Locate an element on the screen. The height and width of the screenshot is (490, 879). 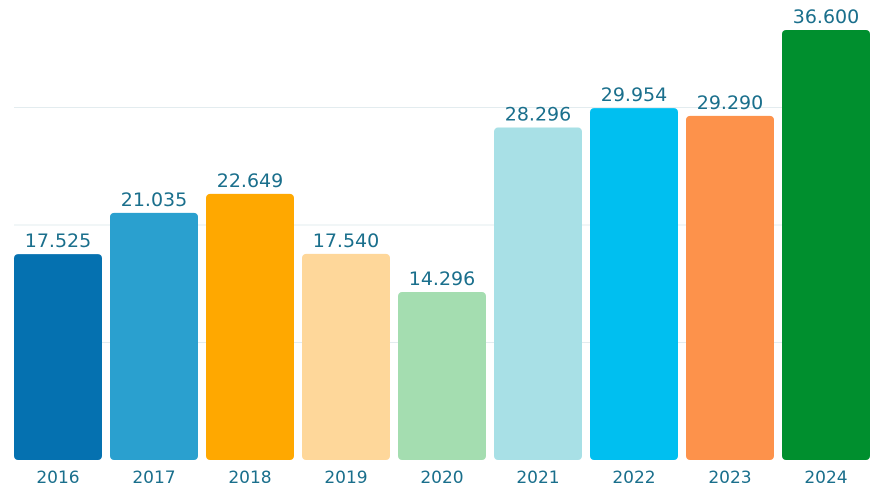
bar-2023 is located at coordinates (730, 288).